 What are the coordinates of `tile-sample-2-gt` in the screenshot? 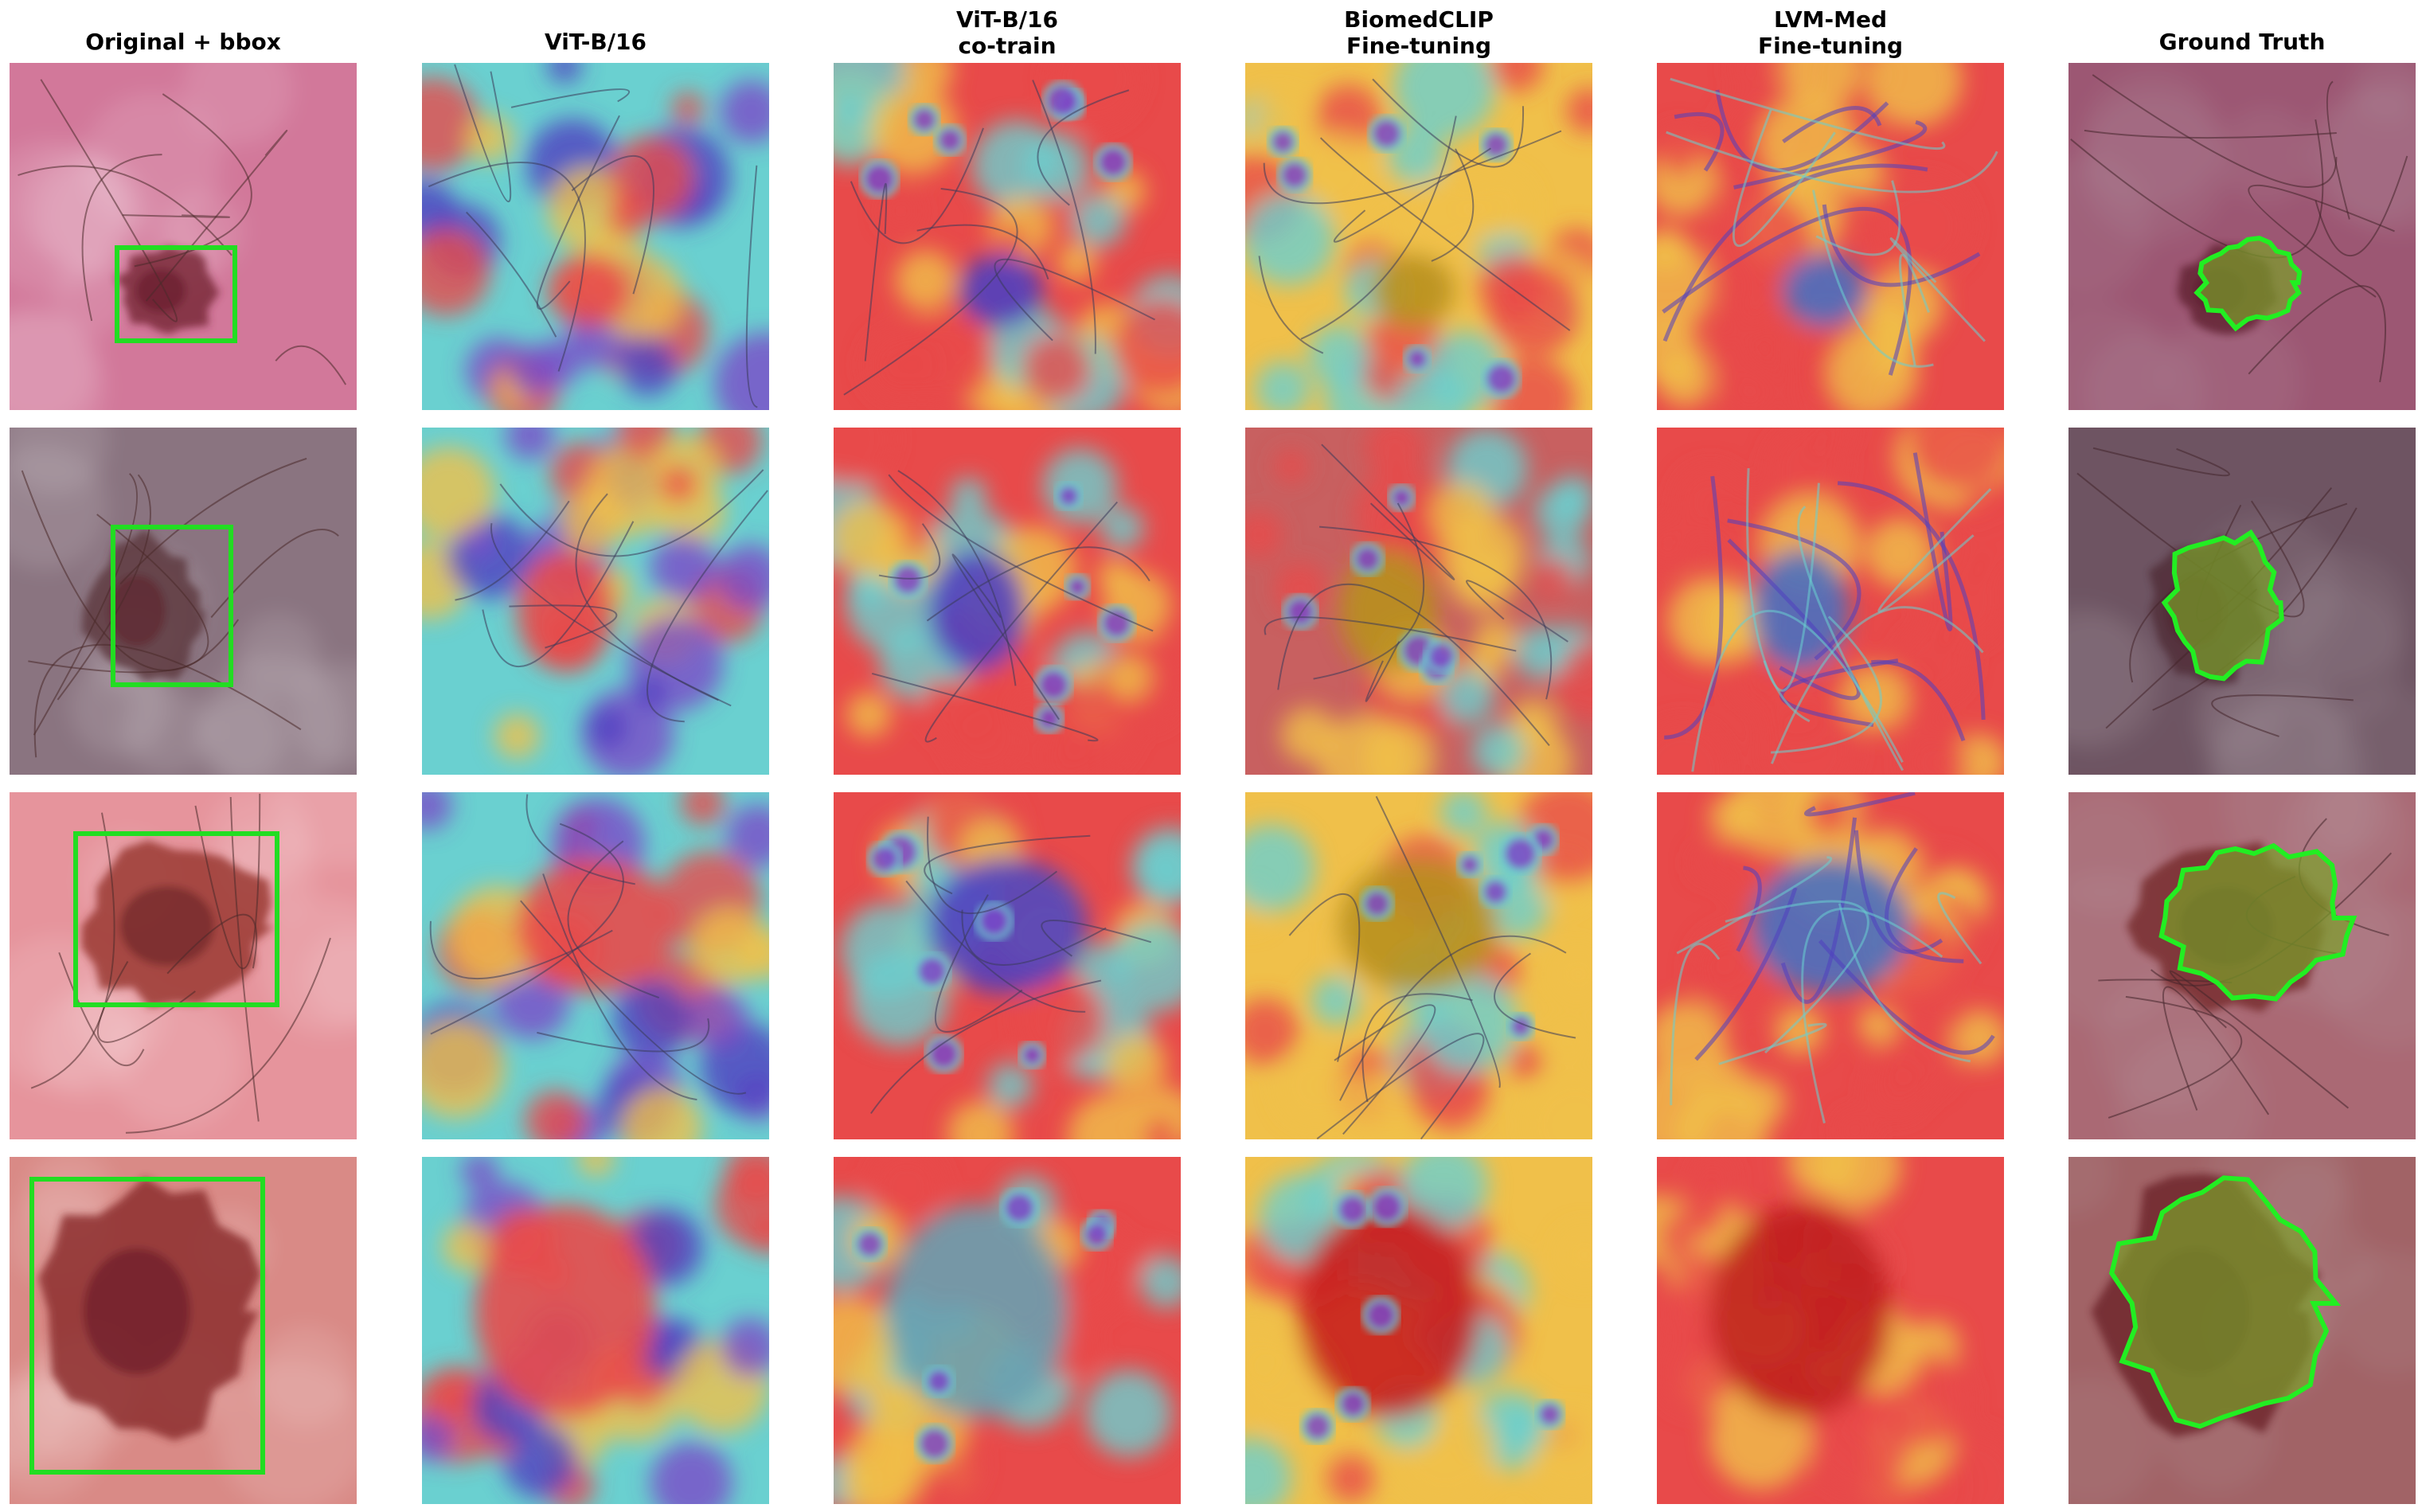 It's located at (2242, 601).